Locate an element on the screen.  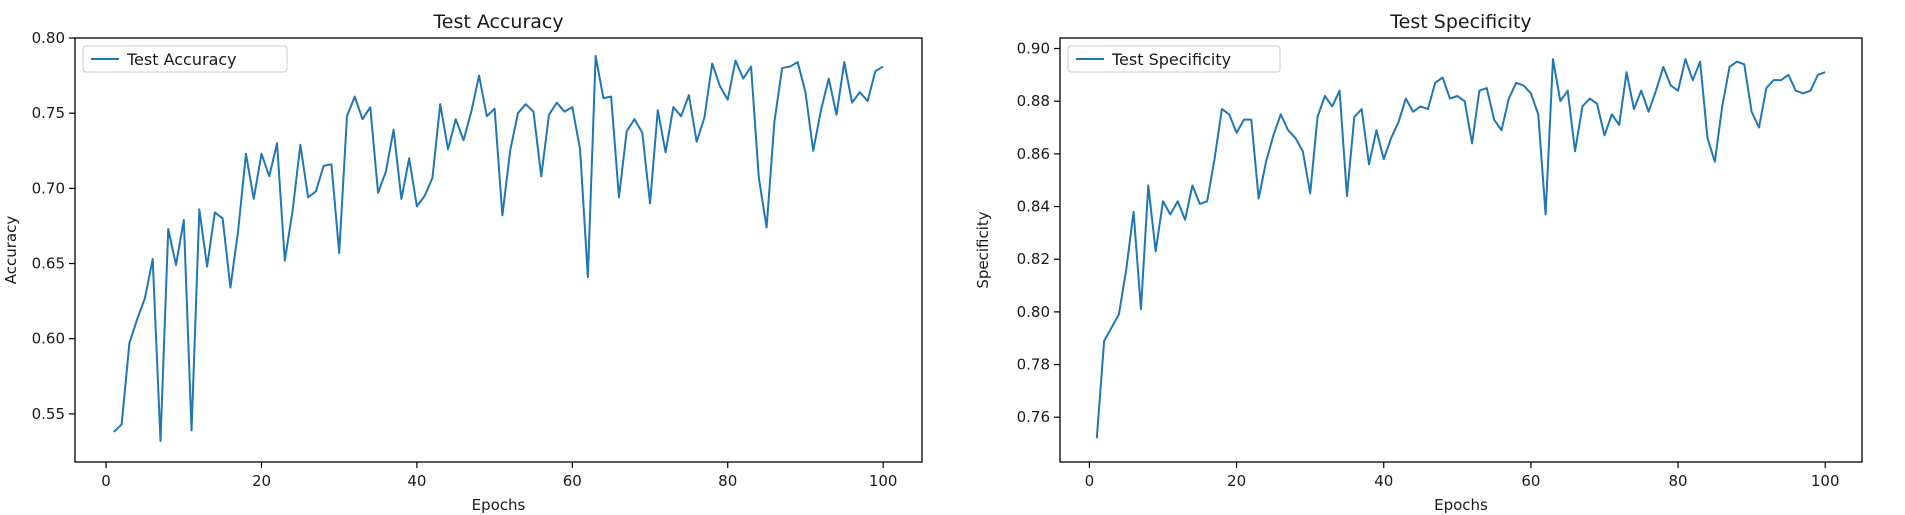
y-tick-label: 0.70 is located at coordinates (48, 188).